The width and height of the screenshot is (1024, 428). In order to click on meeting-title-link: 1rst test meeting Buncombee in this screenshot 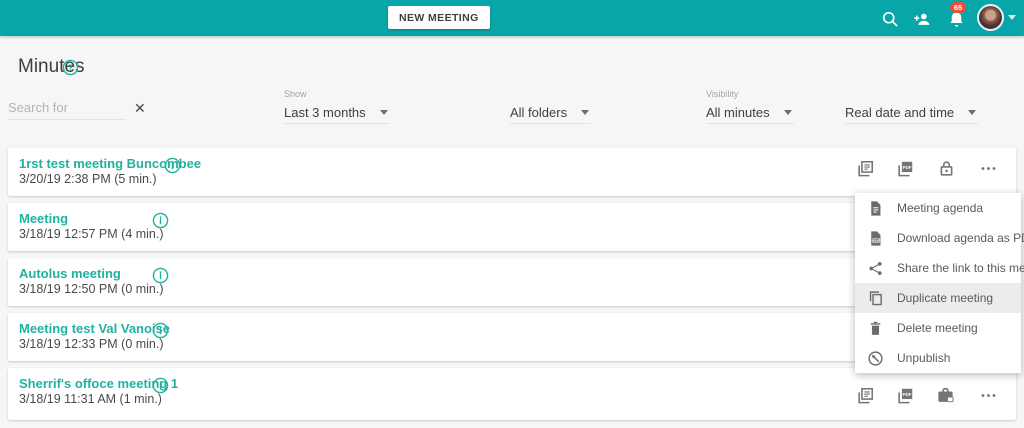, I will do `click(110, 163)`.